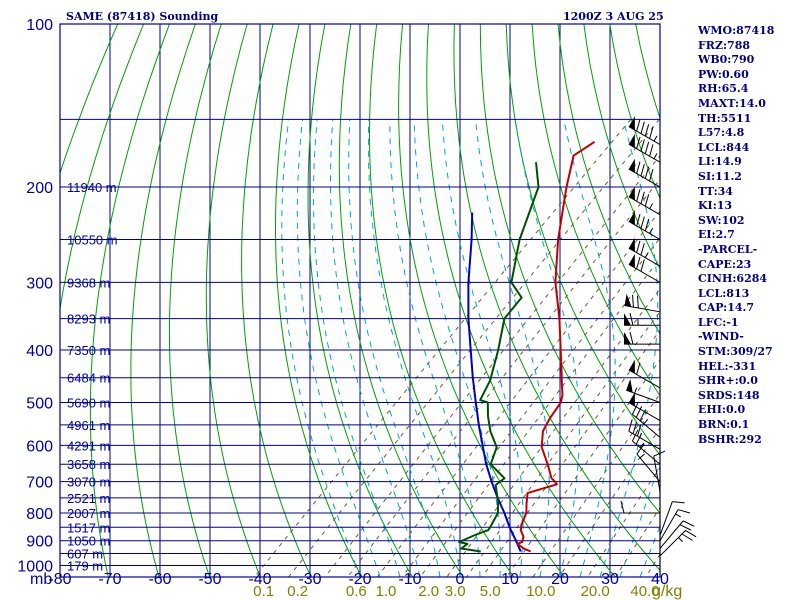  I want to click on parcel-trace-line, so click(494, 382).